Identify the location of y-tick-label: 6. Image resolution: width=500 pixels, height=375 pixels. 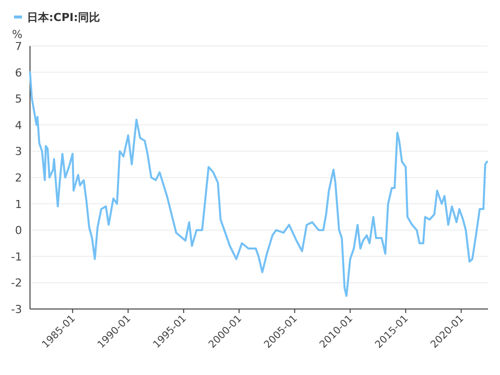
(18, 73).